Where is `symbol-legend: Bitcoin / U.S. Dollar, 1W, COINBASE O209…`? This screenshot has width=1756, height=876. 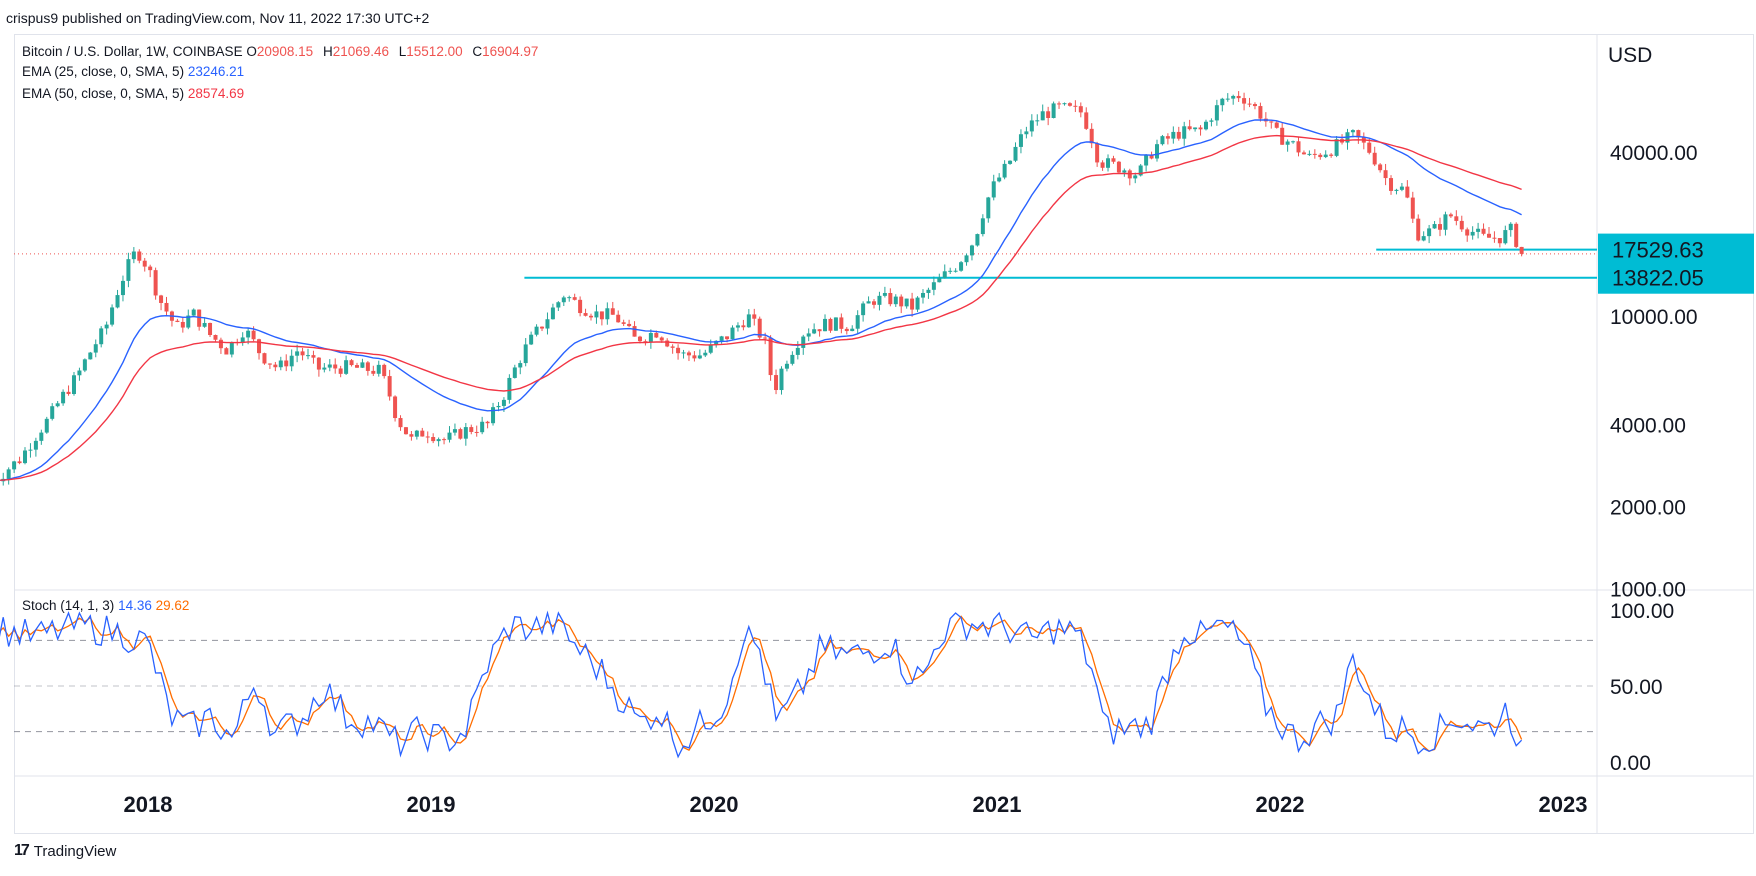 symbol-legend: Bitcoin / U.S. Dollar, 1W, COINBASE O209… is located at coordinates (283, 51).